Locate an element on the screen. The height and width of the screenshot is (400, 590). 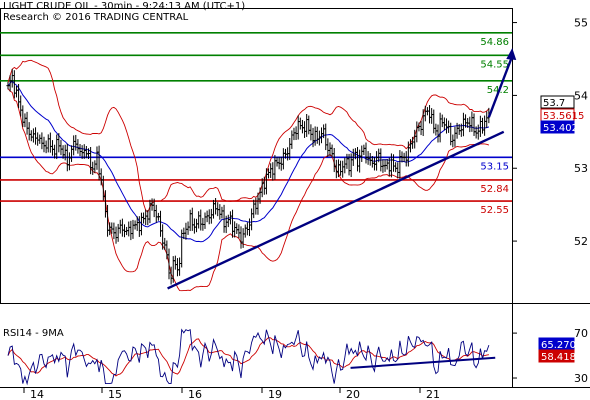
rsi-value-label: 58.4185 is located at coordinates (561, 357).